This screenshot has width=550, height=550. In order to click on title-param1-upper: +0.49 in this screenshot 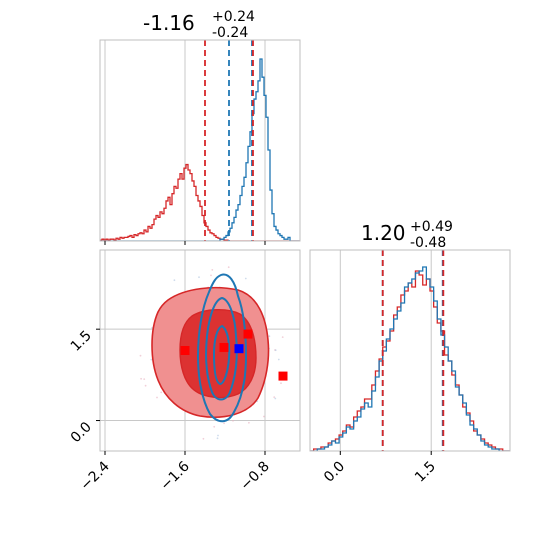, I will do `click(431, 227)`.